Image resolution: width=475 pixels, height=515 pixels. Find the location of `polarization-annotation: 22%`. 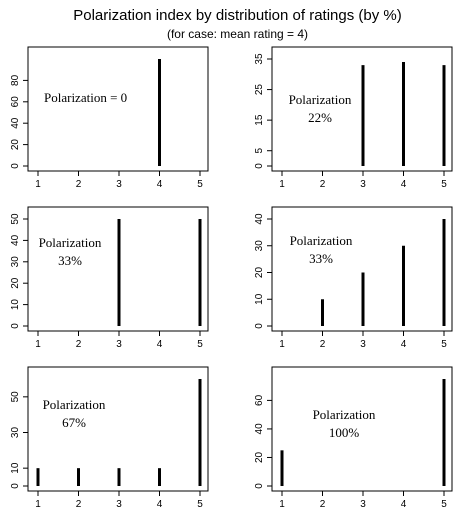

polarization-annotation: 22% is located at coordinates (320, 117).